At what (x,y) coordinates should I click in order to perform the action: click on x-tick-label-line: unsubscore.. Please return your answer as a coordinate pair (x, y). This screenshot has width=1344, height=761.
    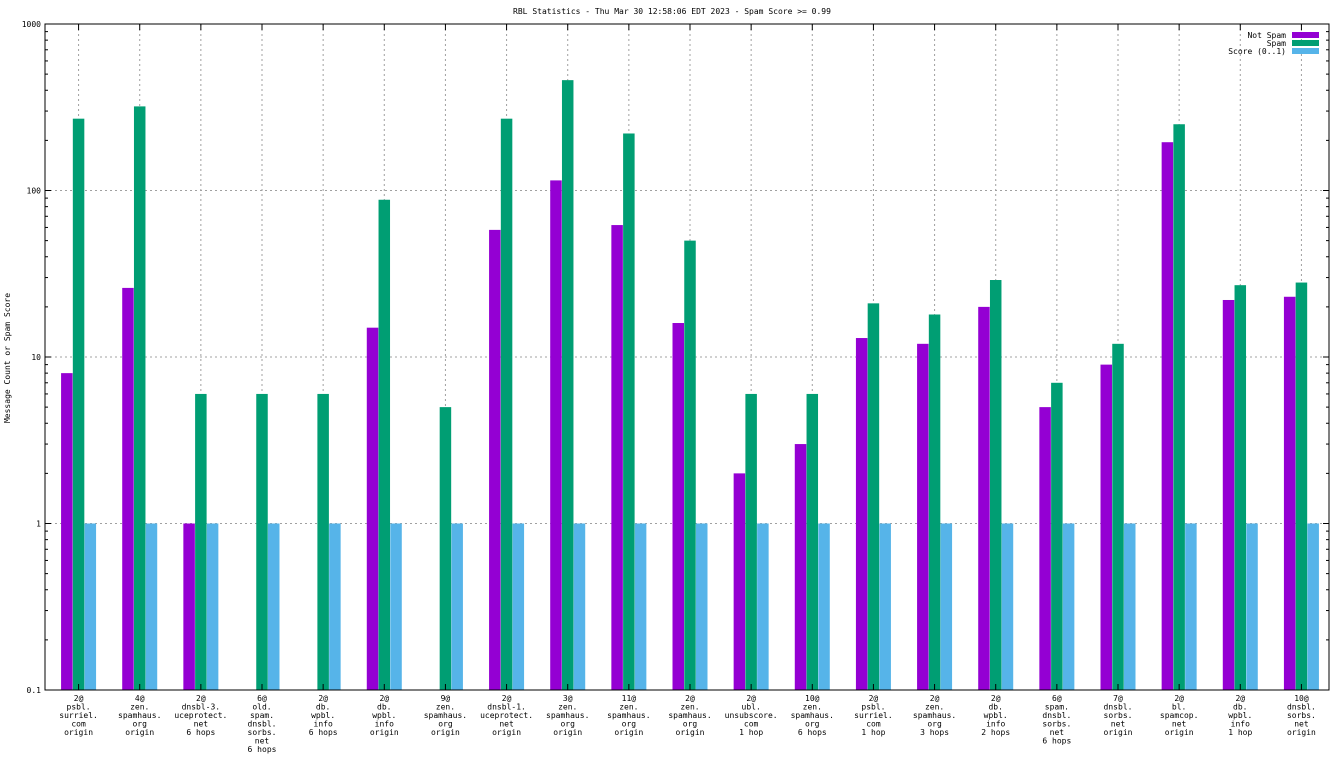
    Looking at the image, I should click on (751, 715).